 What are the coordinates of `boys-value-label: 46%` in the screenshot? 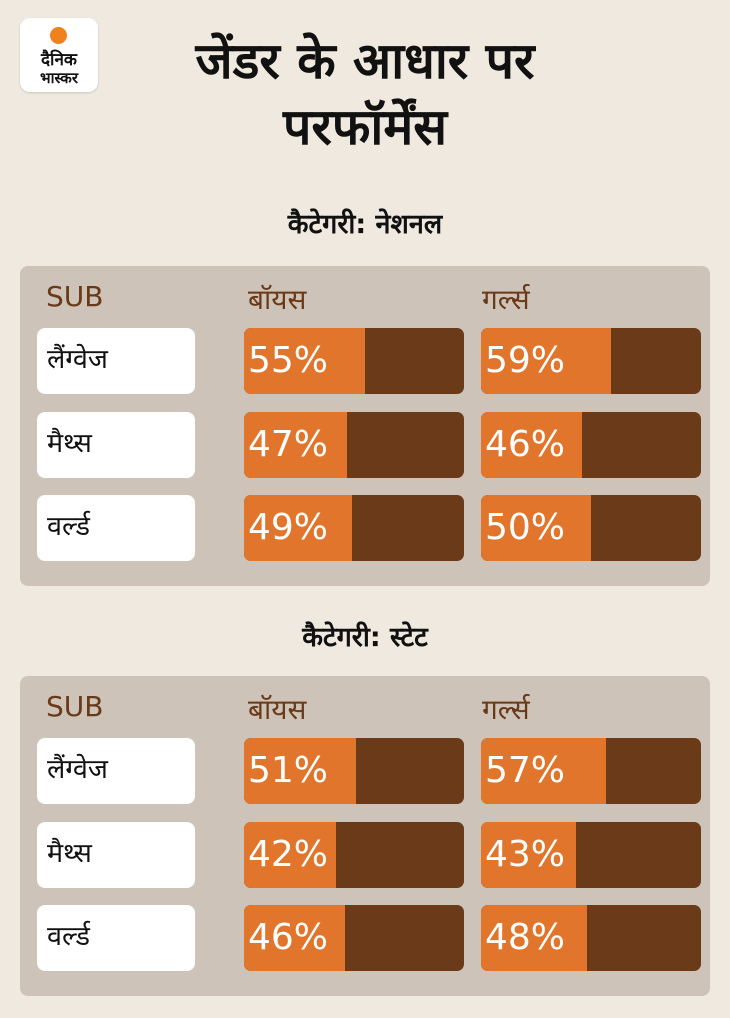 It's located at (288, 937).